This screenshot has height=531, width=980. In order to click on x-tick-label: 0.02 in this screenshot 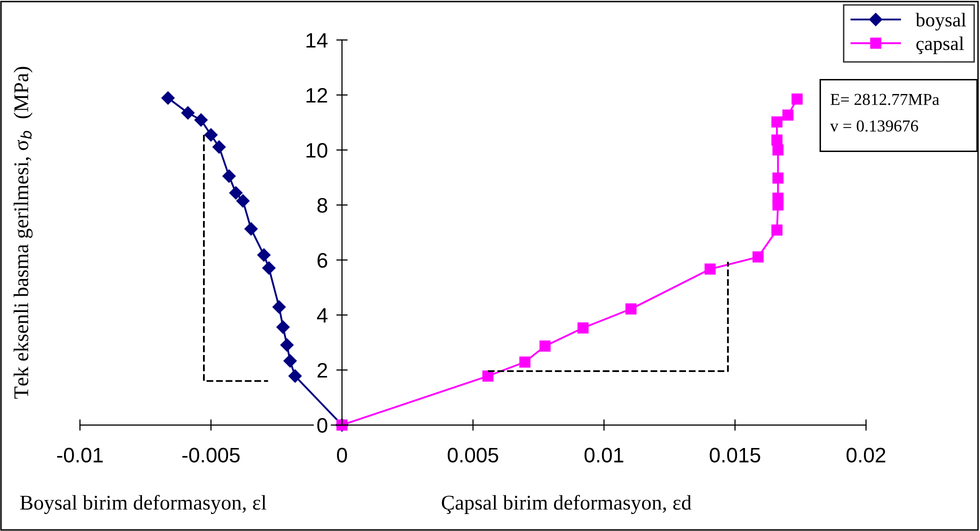, I will do `click(866, 455)`.